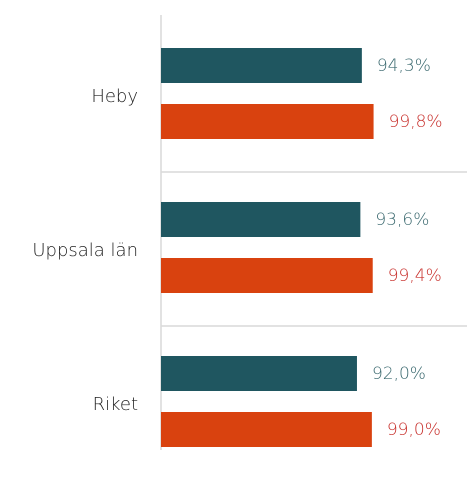  What do you see at coordinates (415, 276) in the screenshot?
I see `value-label: 99,4%` at bounding box center [415, 276].